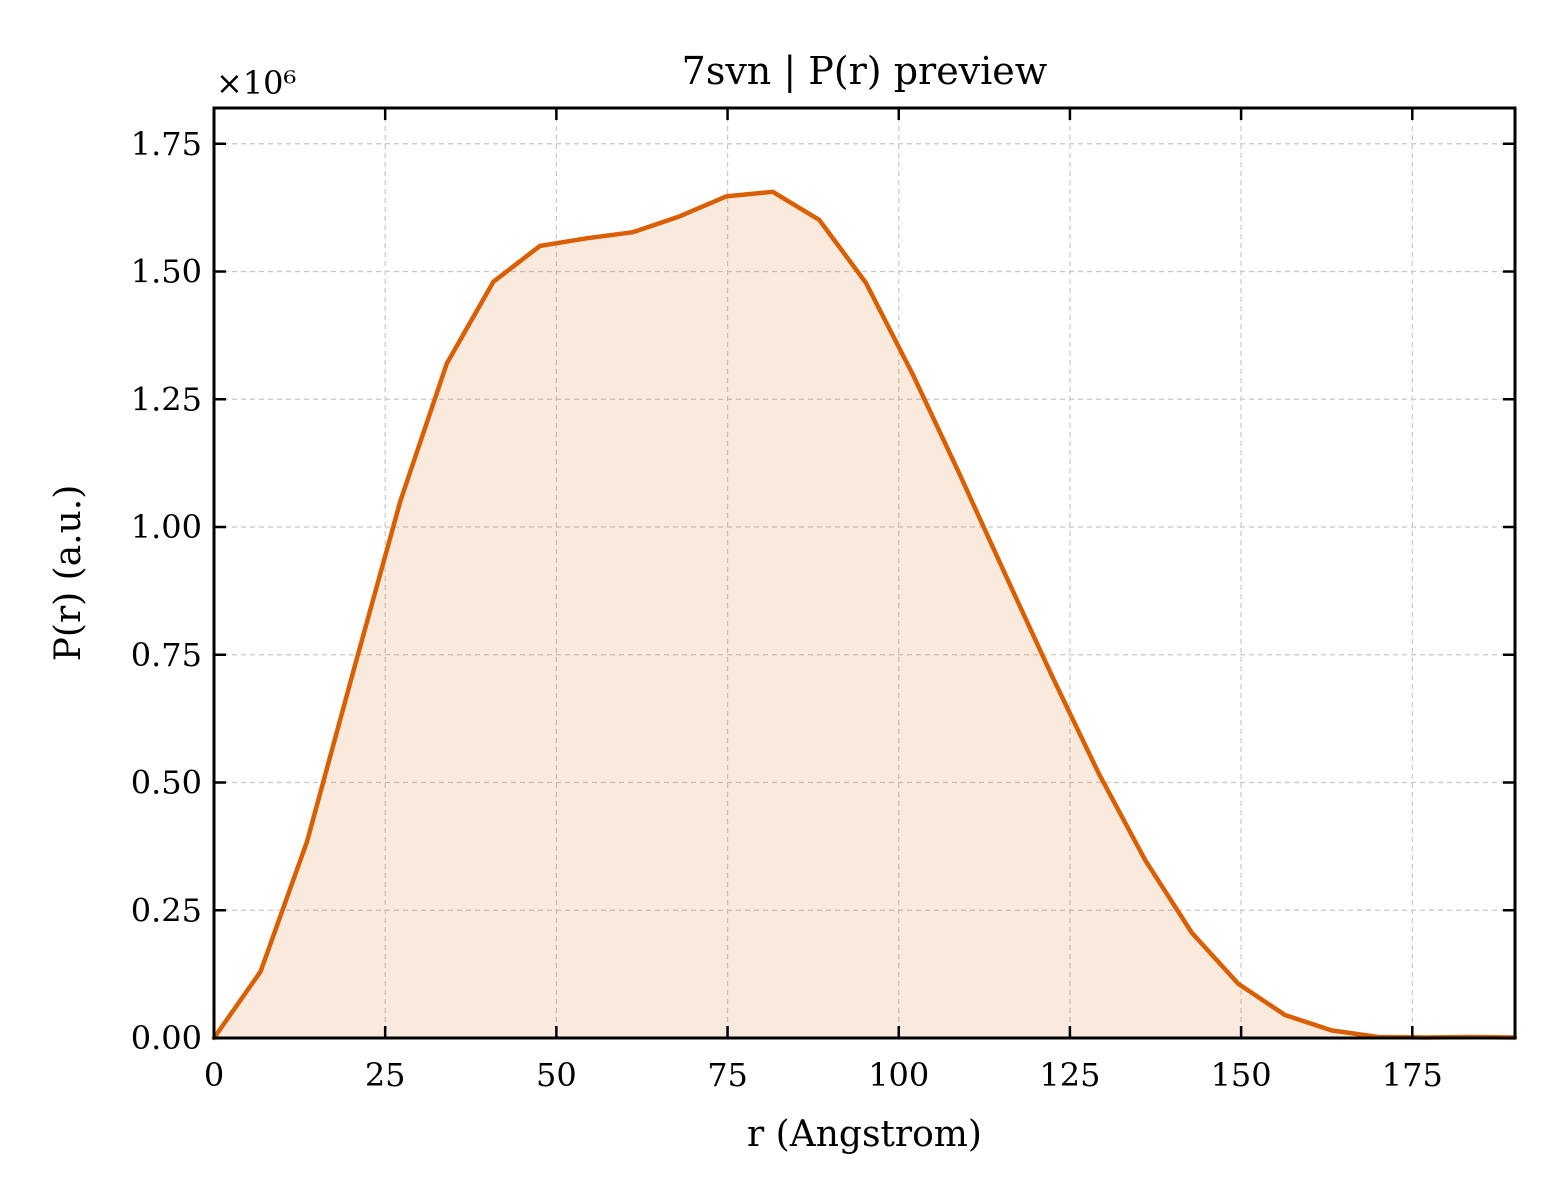 The image size is (1560, 1204). What do you see at coordinates (166, 910) in the screenshot?
I see `y-tick-label: 0.25` at bounding box center [166, 910].